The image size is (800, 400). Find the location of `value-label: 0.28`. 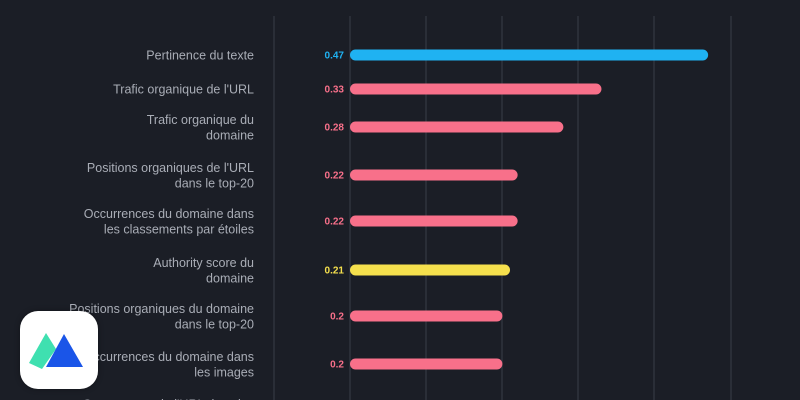

value-label: 0.28 is located at coordinates (335, 128).